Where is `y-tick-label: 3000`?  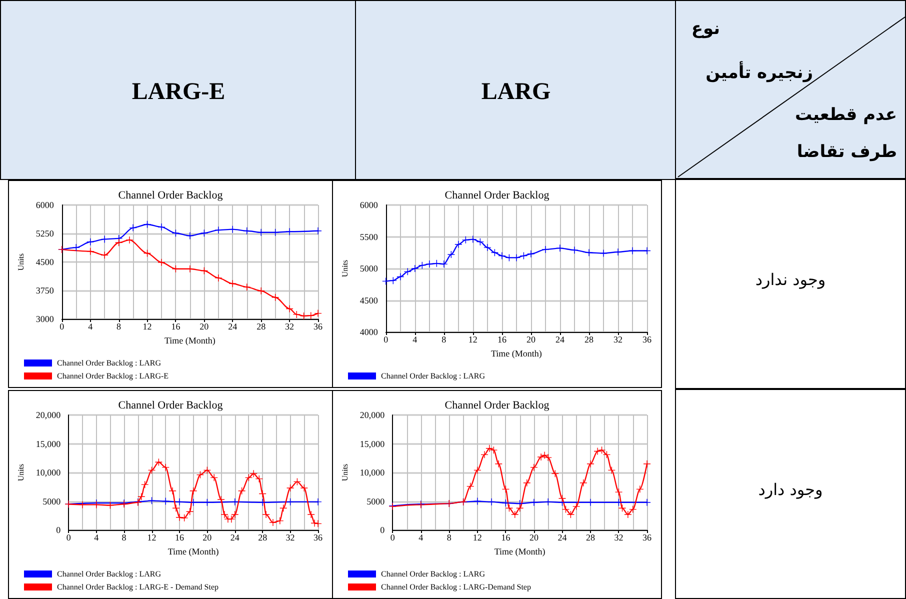 y-tick-label: 3000 is located at coordinates (45, 319).